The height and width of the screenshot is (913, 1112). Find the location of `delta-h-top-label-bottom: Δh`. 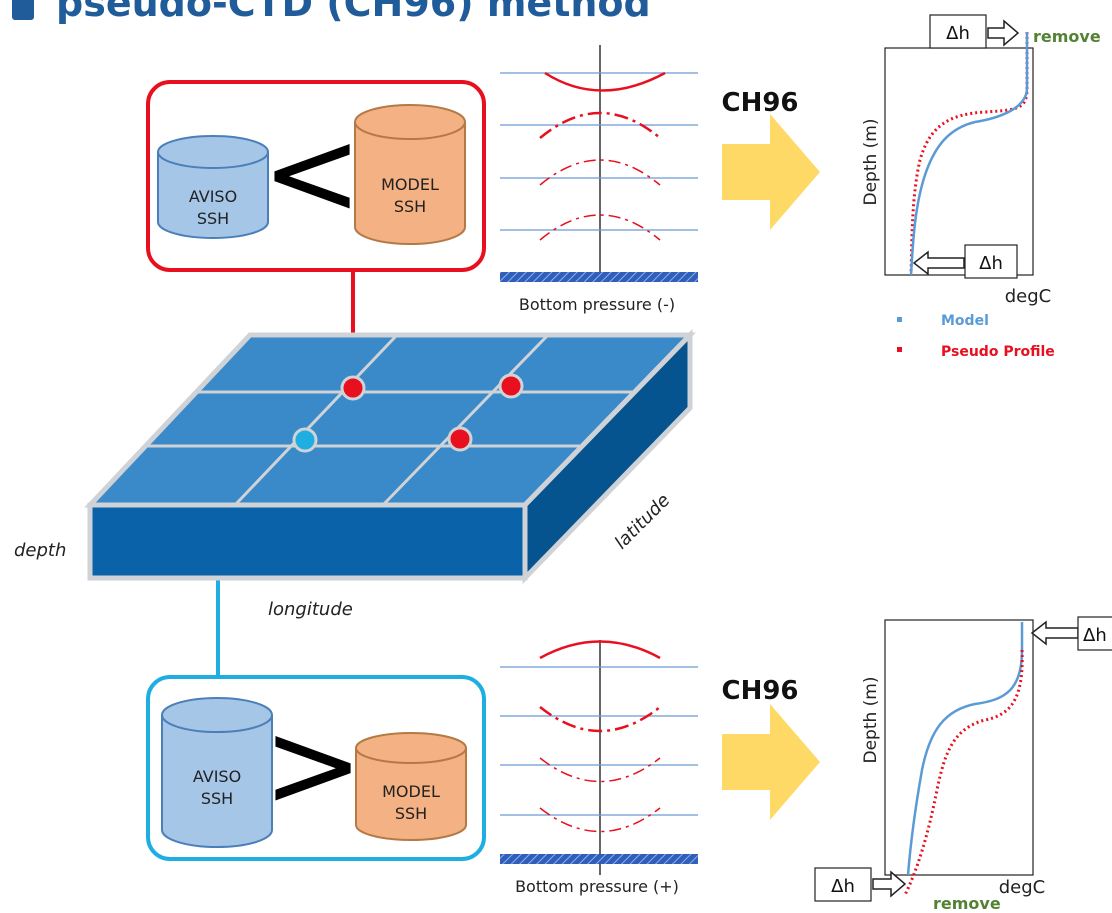

delta-h-top-label-bottom: Δh is located at coordinates (1095, 635).